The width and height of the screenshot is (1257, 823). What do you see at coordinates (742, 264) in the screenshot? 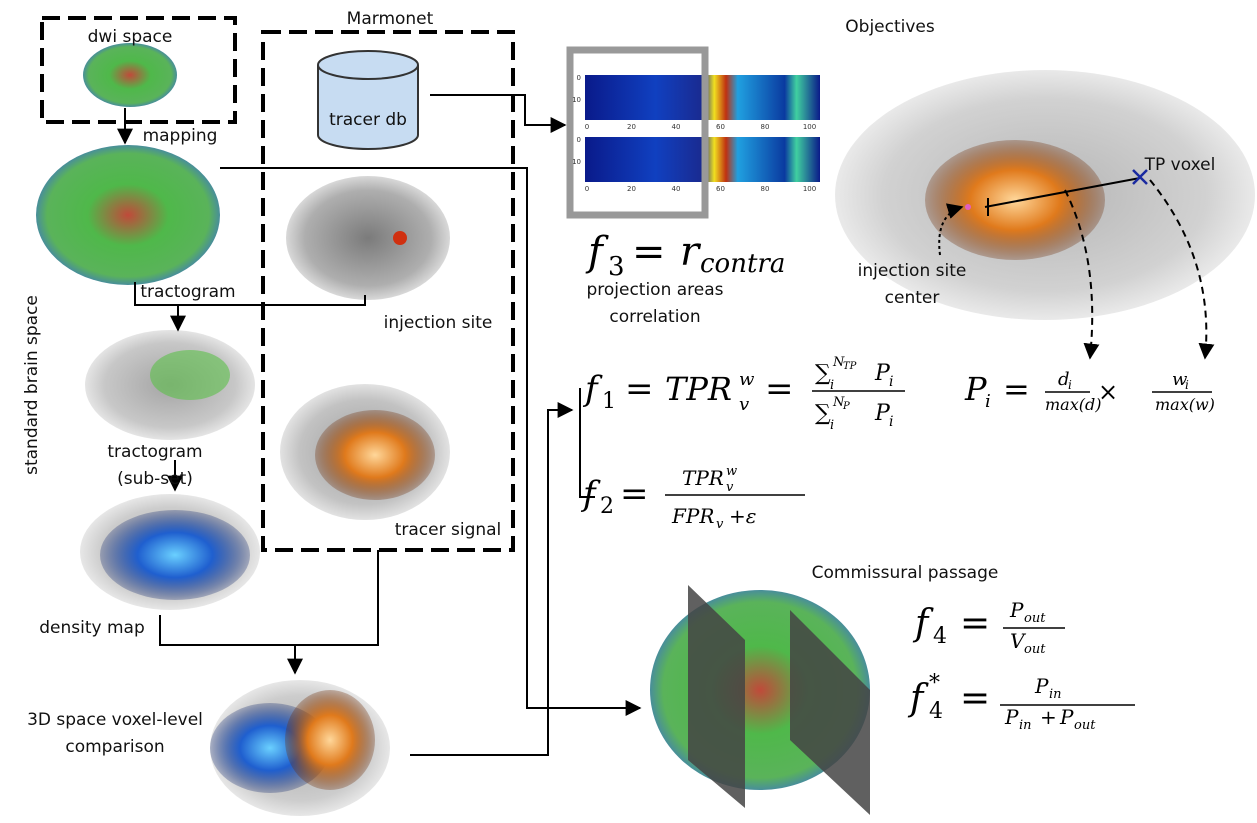
I see `formula-token: contra` at bounding box center [742, 264].